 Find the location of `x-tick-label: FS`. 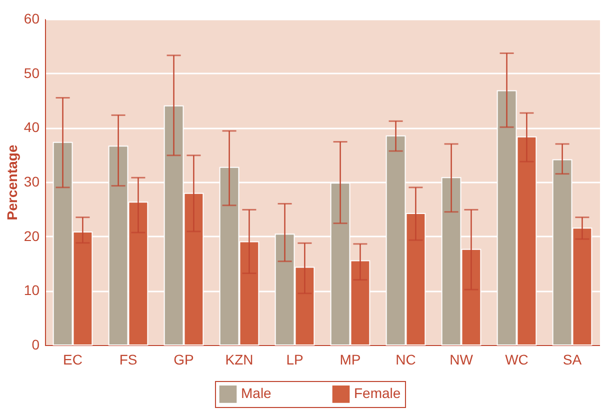

x-tick-label: FS is located at coordinates (128, 360).